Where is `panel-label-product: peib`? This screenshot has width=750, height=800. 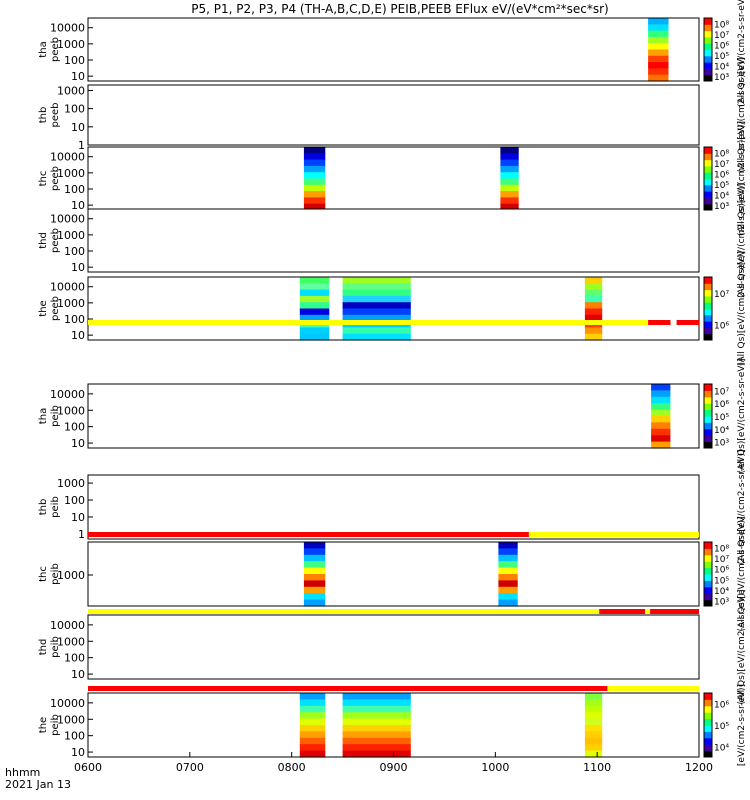
panel-label-product: peib is located at coordinates (55, 725).